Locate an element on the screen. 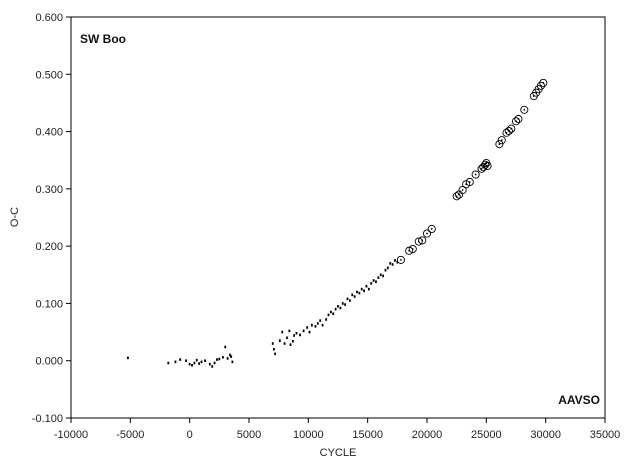 The width and height of the screenshot is (626, 463). x-tick-label: 15000 is located at coordinates (367, 435).